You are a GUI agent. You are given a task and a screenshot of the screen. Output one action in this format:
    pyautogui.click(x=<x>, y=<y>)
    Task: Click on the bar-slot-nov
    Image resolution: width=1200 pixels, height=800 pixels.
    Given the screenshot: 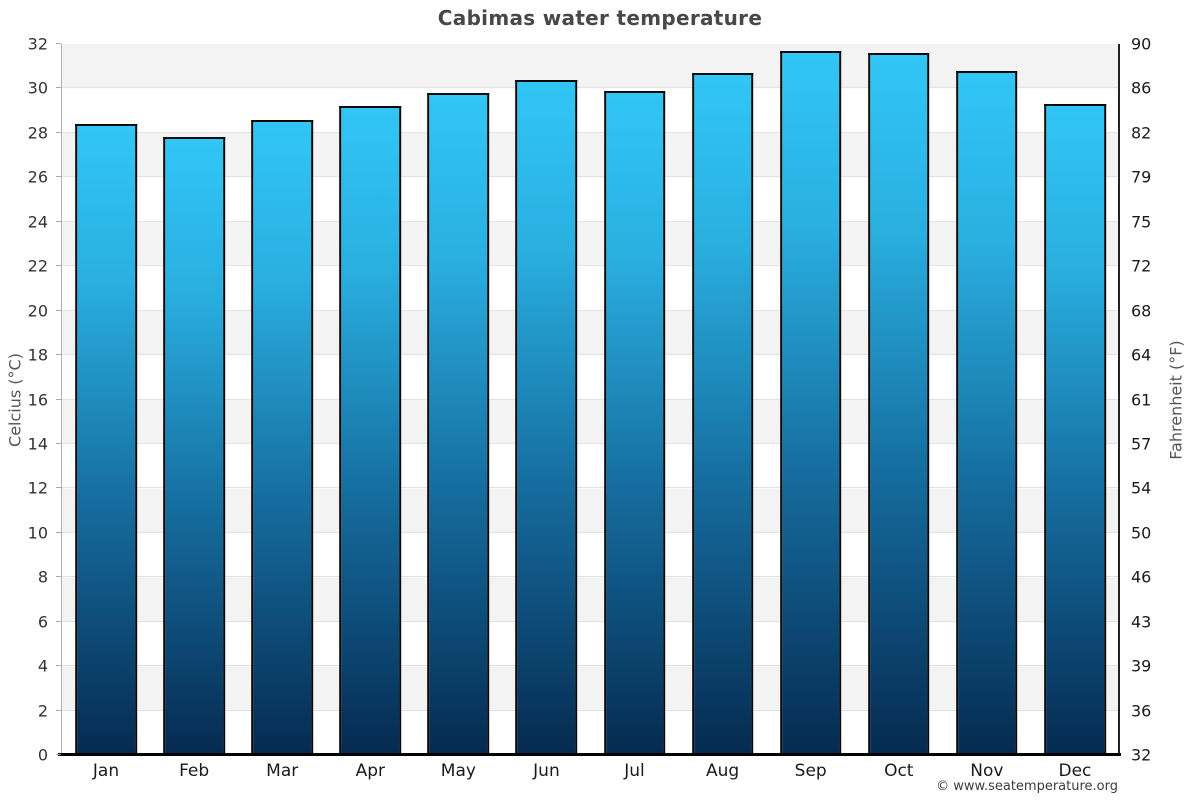 What is the action you would take?
    pyautogui.click(x=987, y=399)
    